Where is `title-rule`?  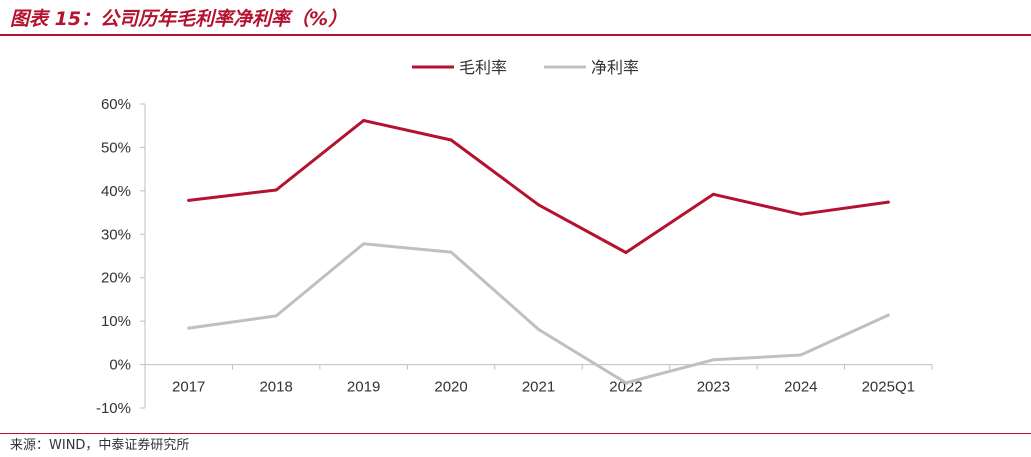
title-rule is located at coordinates (515, 35).